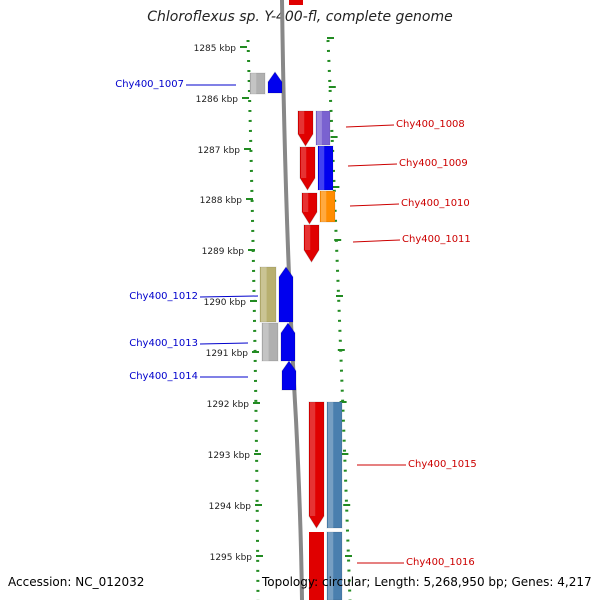 The image size is (600, 600). I want to click on gene-label: Chy400_1007, so click(149, 84).